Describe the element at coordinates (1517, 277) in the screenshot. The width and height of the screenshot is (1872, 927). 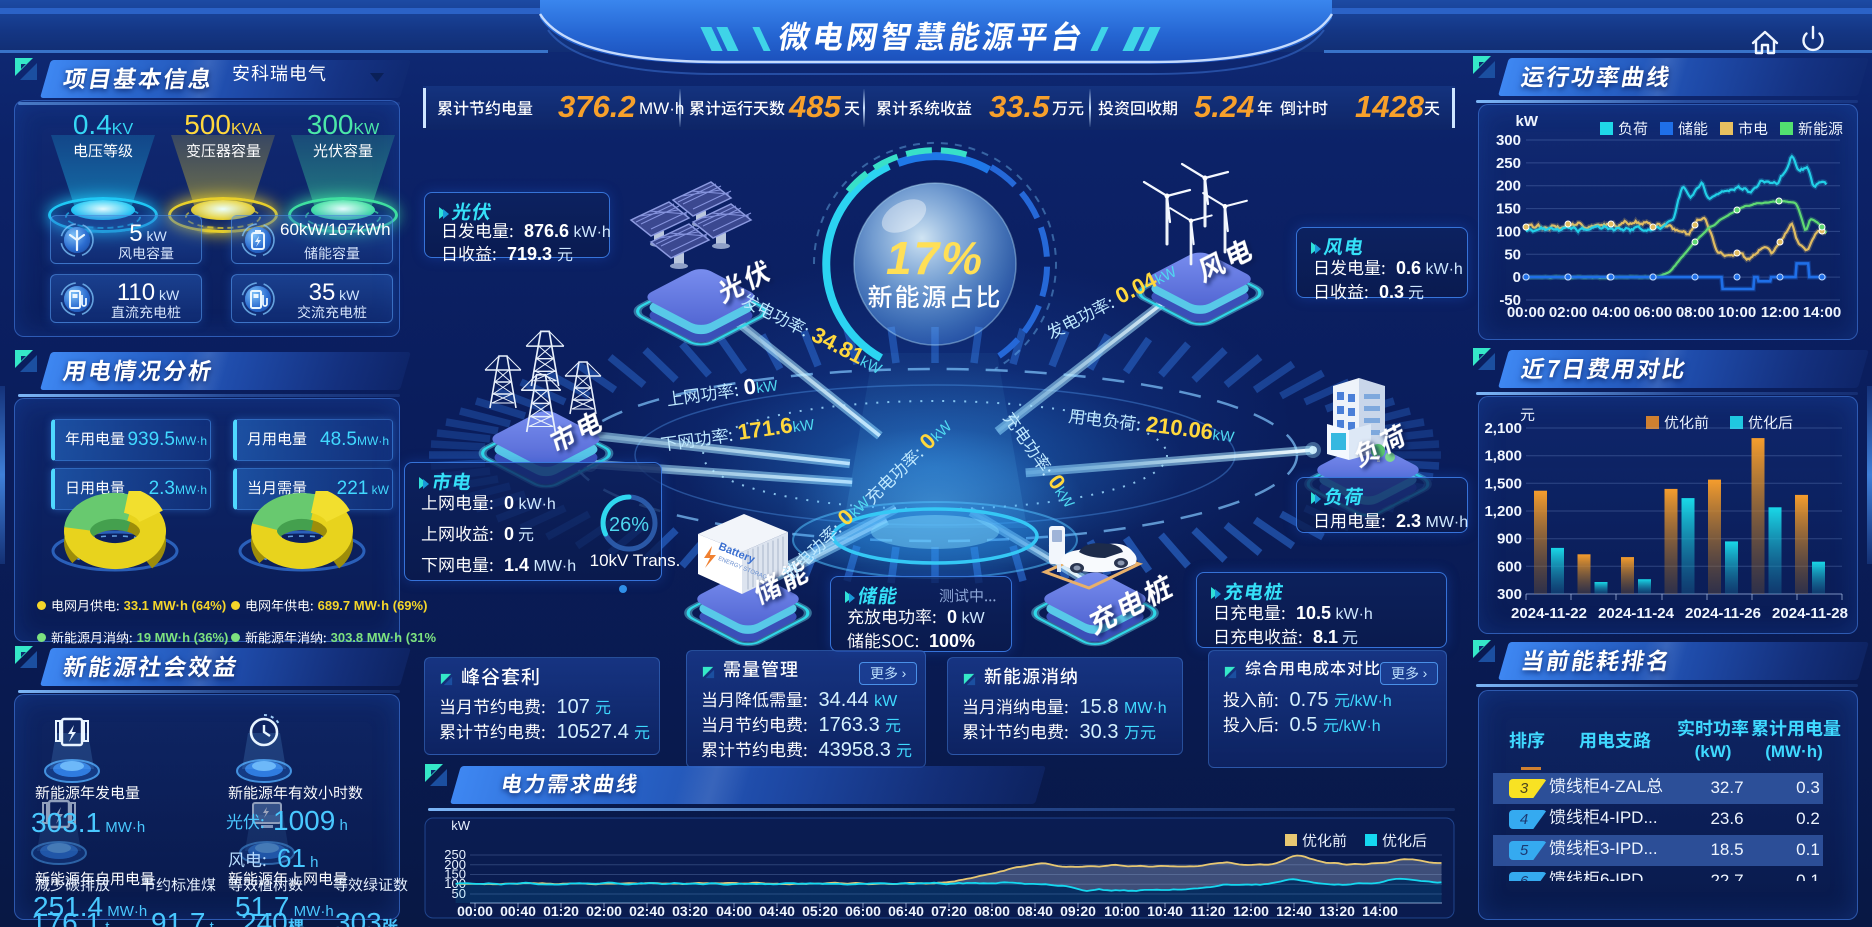
I see `svg-text: 0` at that location.